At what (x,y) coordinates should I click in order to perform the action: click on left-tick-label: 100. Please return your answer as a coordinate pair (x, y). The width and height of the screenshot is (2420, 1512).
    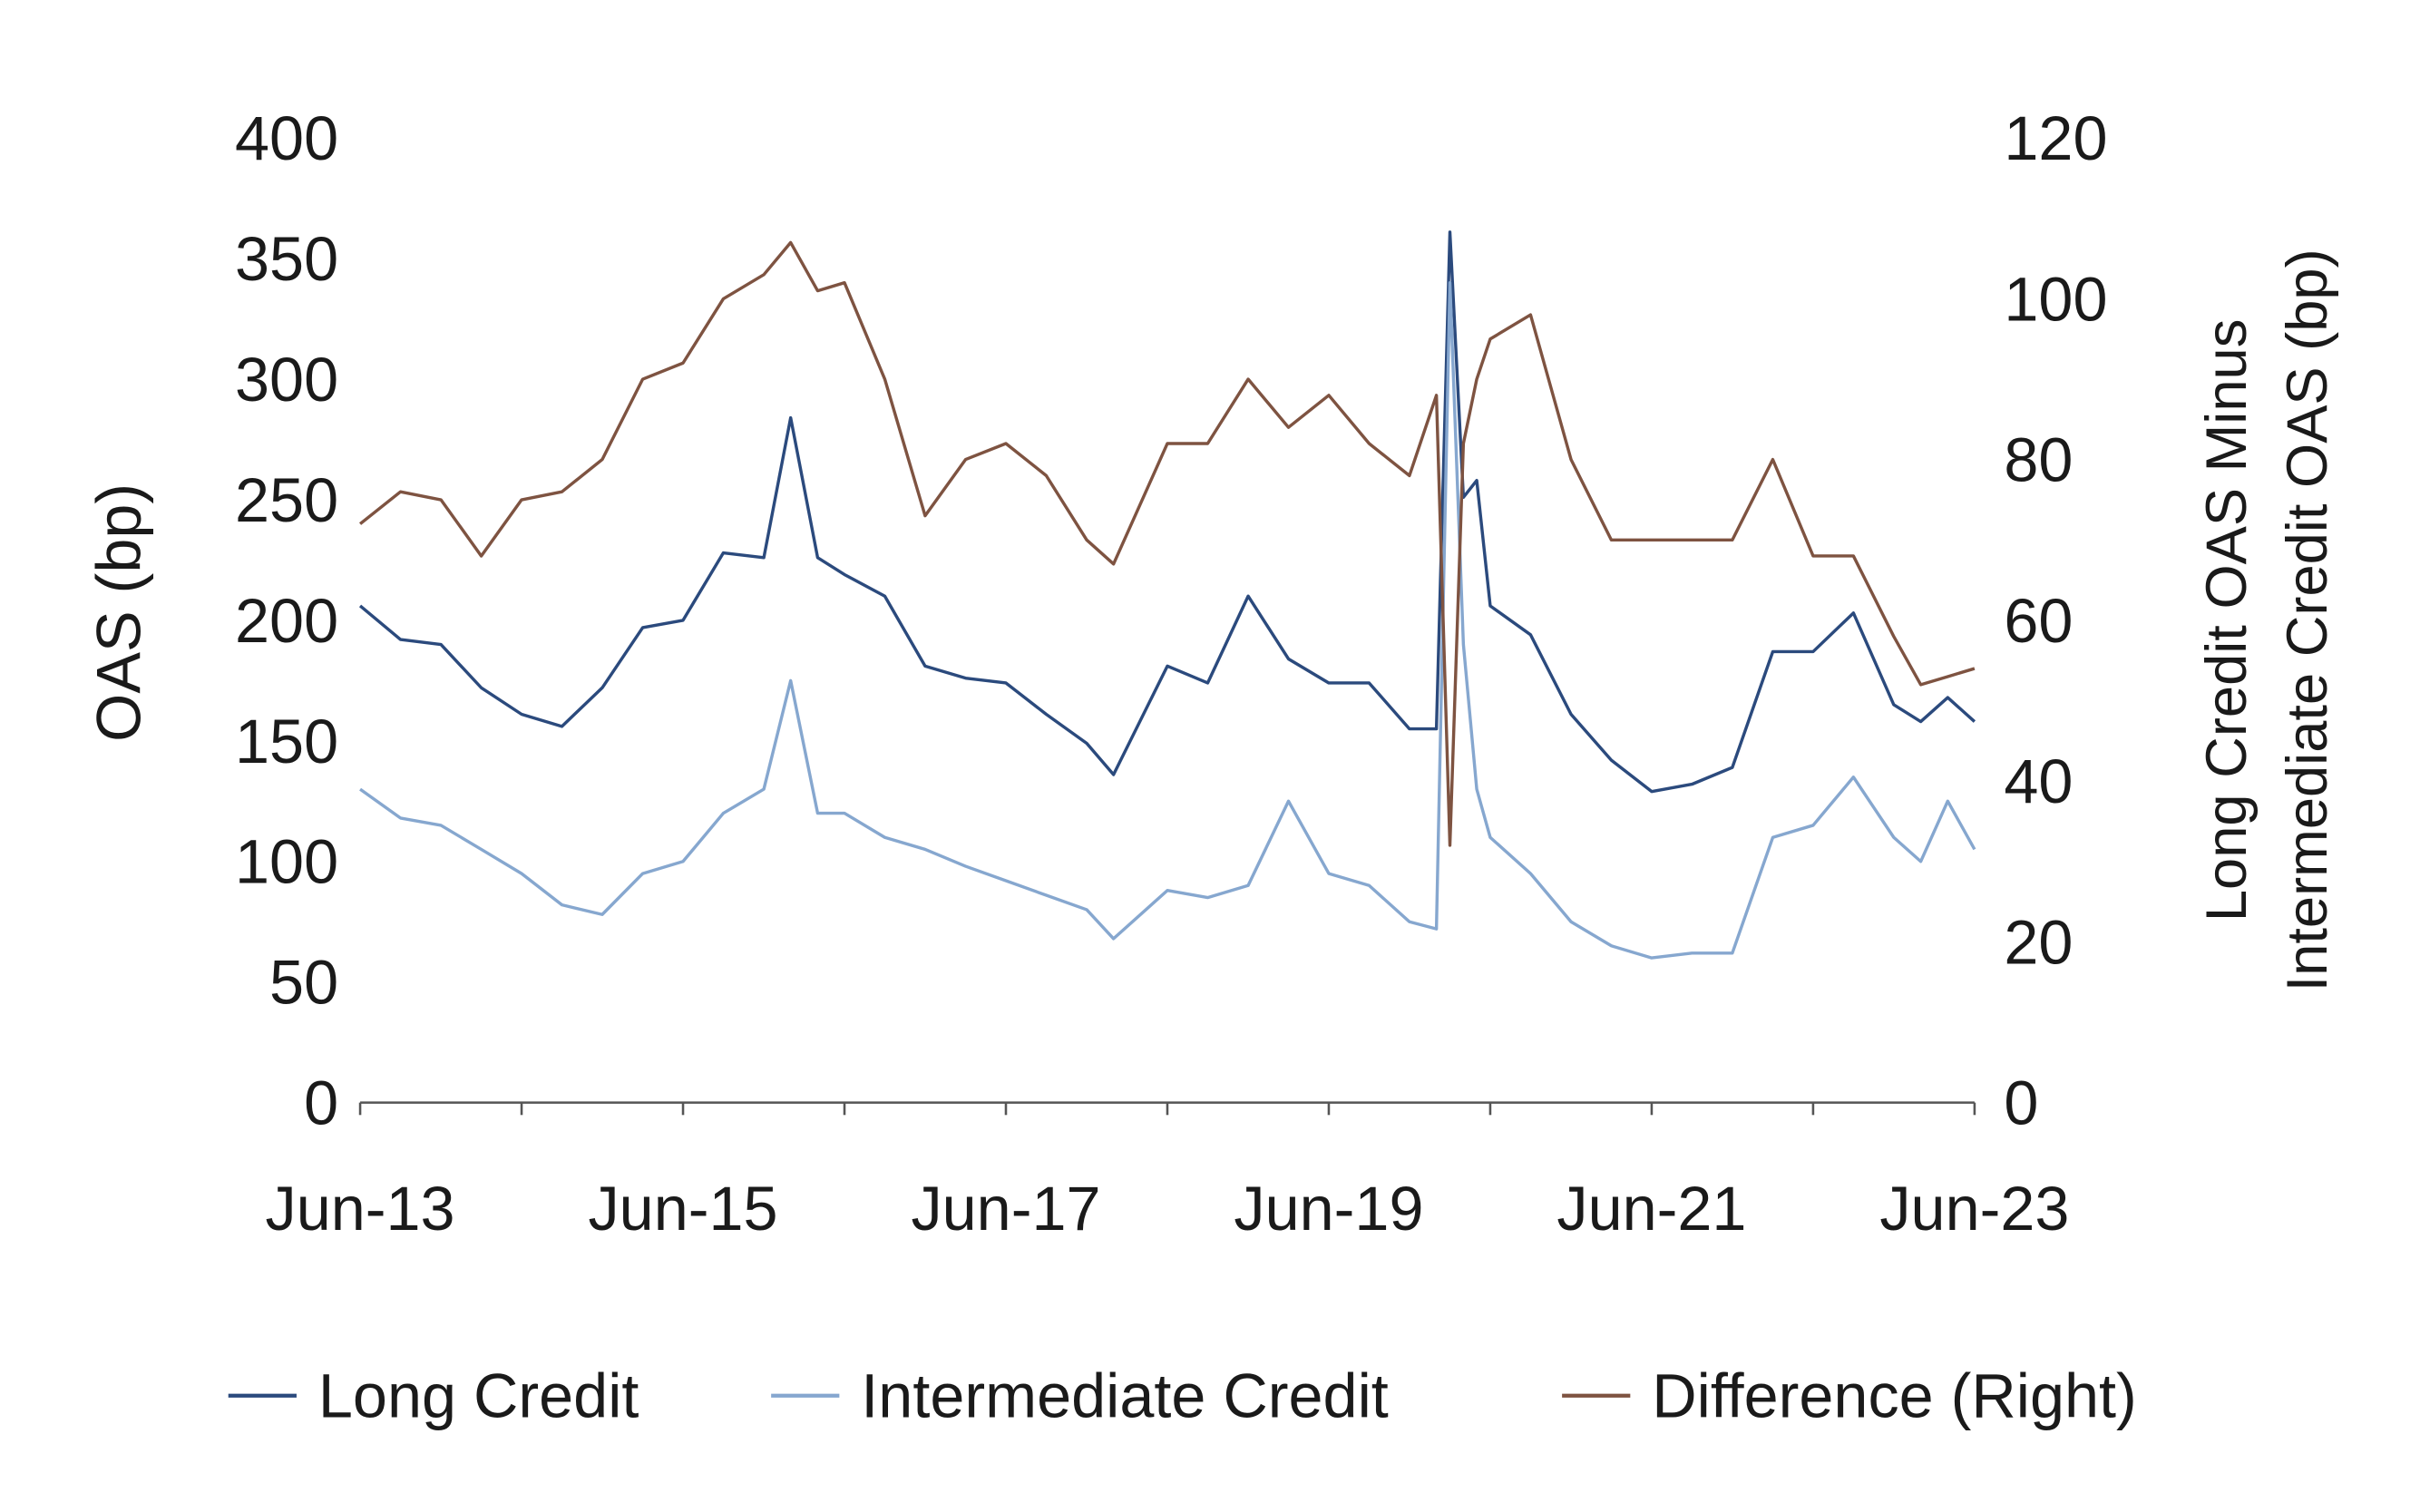
    Looking at the image, I should click on (286, 862).